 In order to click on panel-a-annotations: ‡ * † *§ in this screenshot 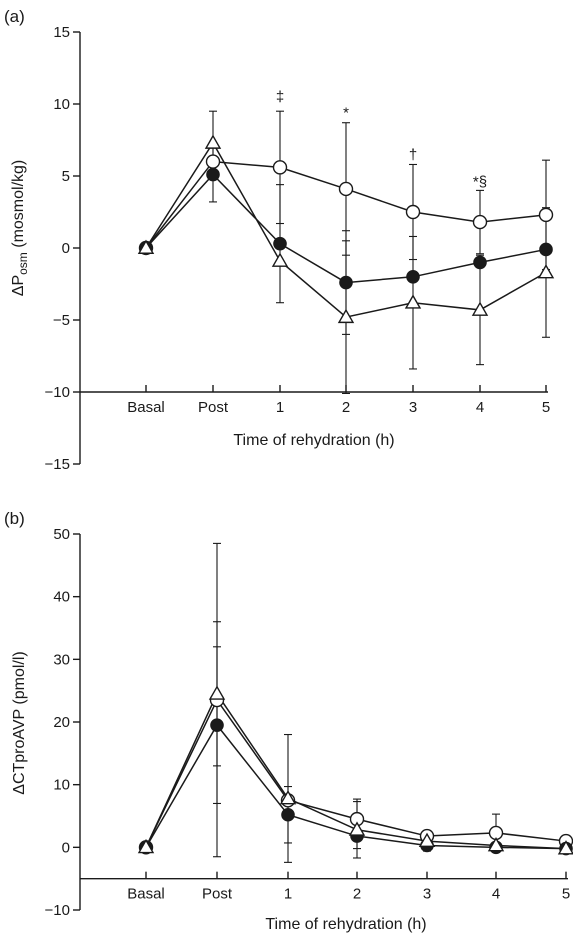, I will do `click(381, 140)`.